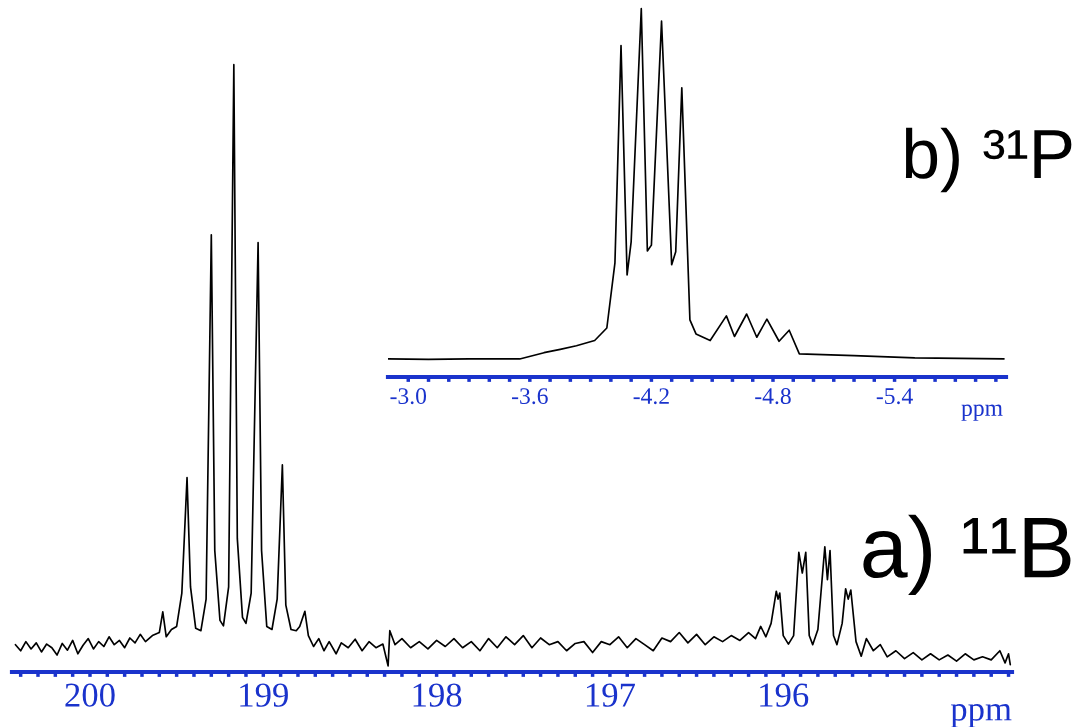 The image size is (1080, 727). Describe the element at coordinates (967, 555) in the screenshot. I see `text: a) ¹¹B` at that location.